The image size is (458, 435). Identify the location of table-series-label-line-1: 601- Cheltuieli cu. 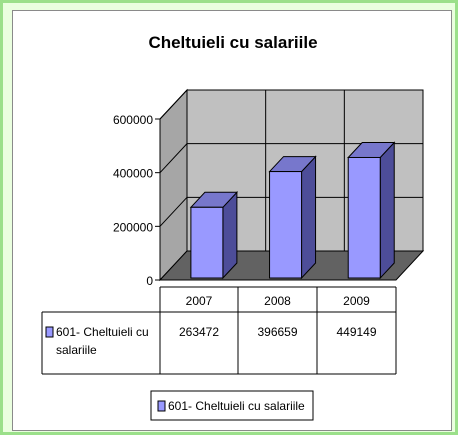
(102, 332).